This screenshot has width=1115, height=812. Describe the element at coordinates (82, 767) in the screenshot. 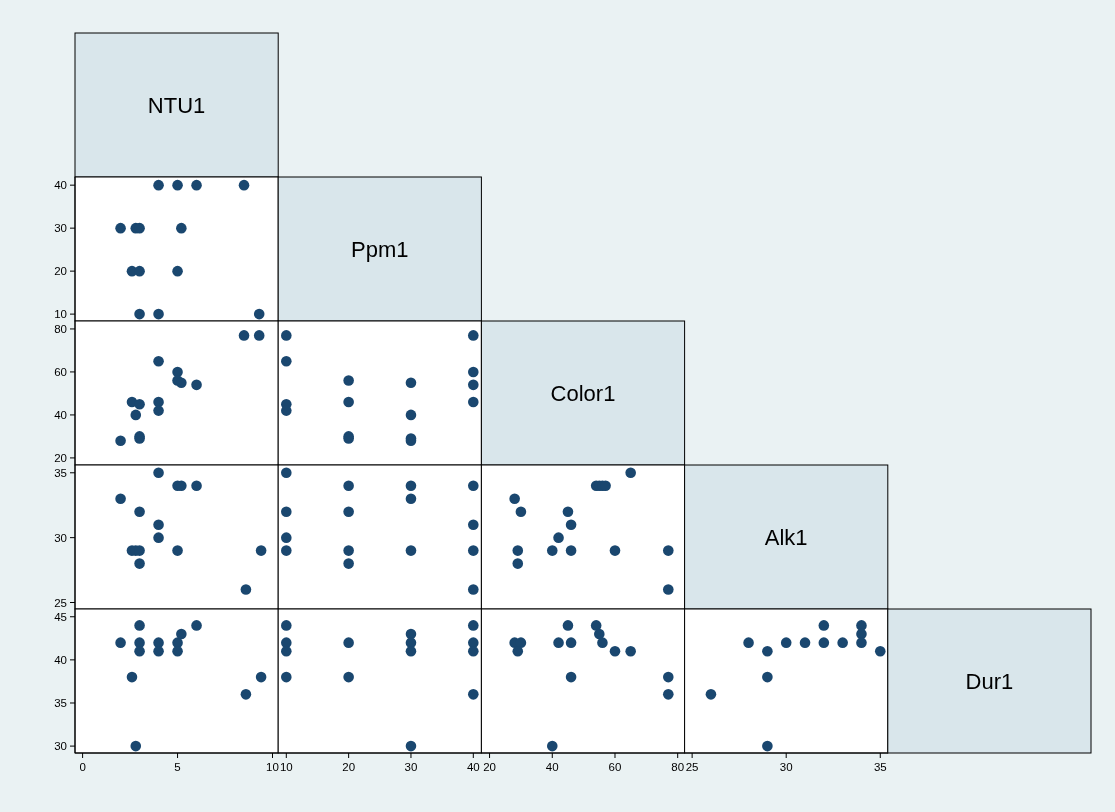

I see `x-tick-label: 0` at that location.